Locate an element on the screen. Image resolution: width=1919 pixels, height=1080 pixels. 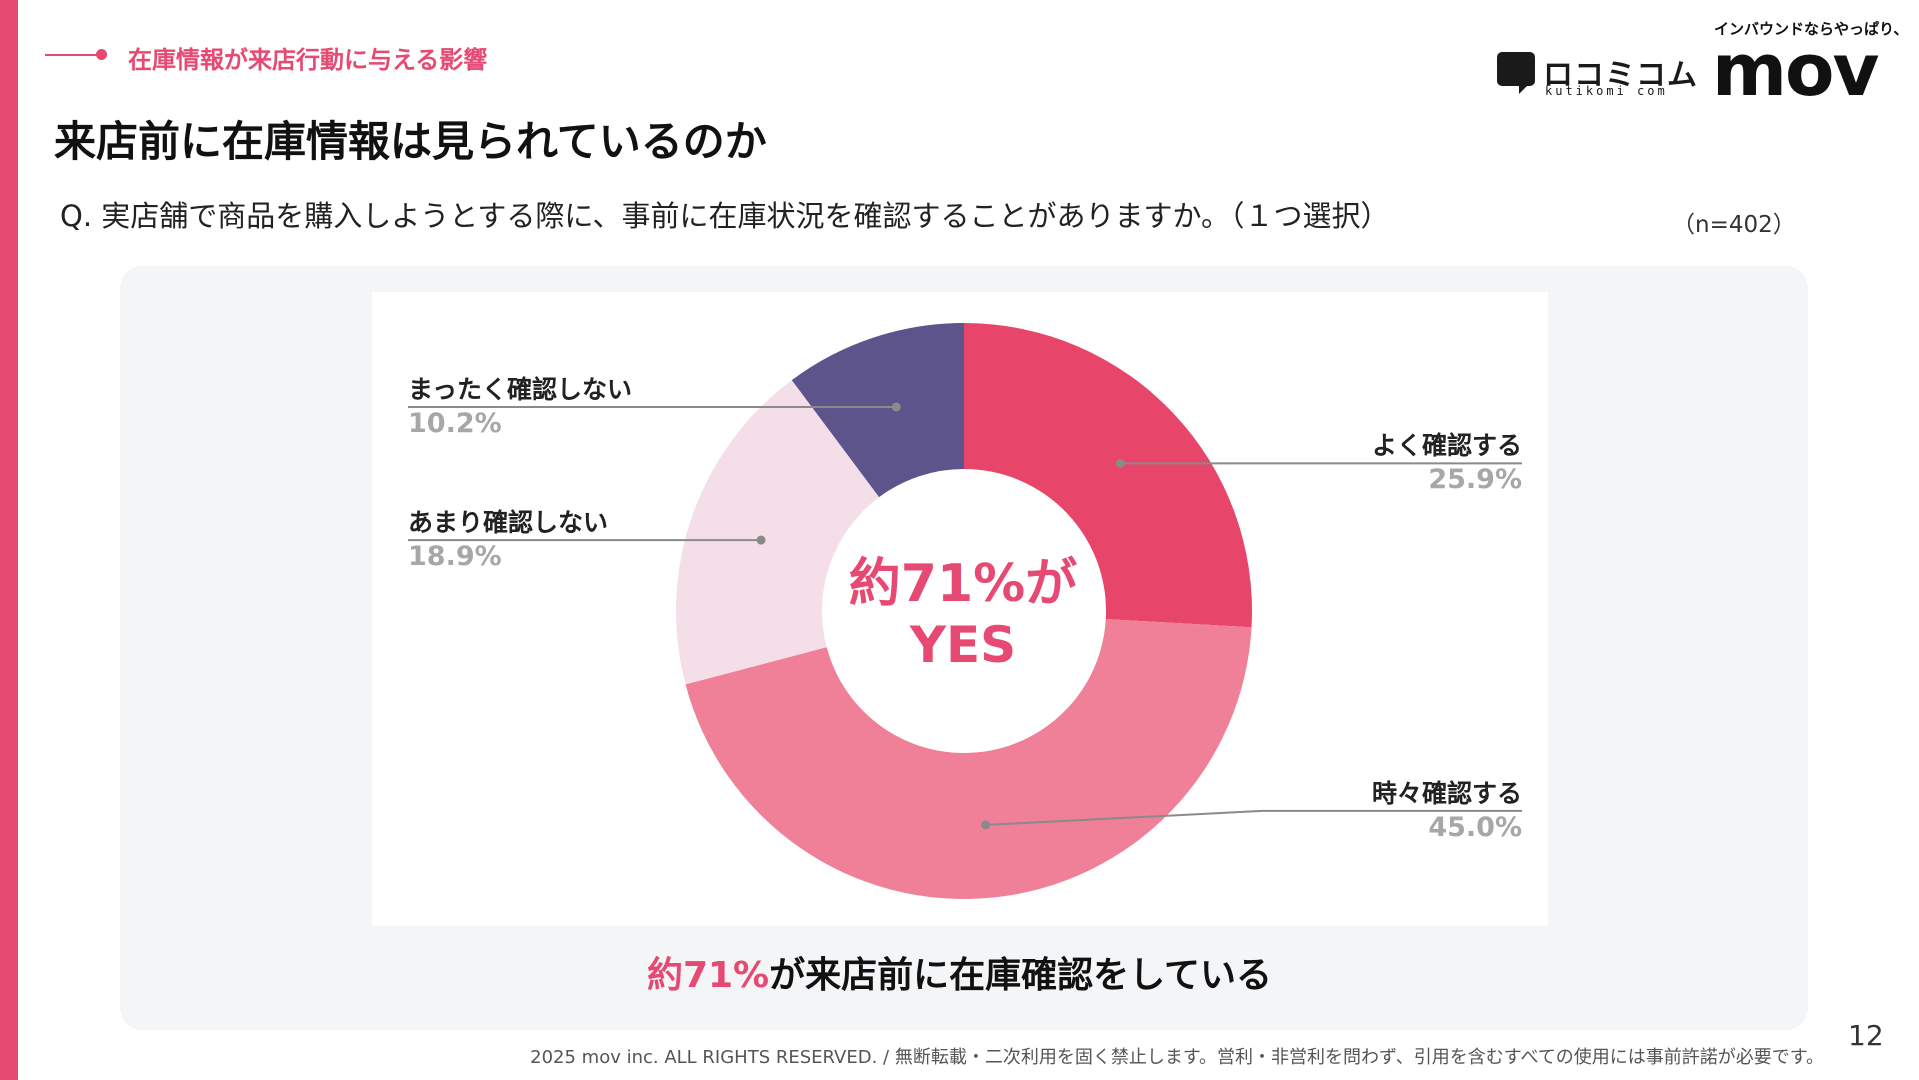
category-label-rarely: あまり確認しない is located at coordinates (508, 523).